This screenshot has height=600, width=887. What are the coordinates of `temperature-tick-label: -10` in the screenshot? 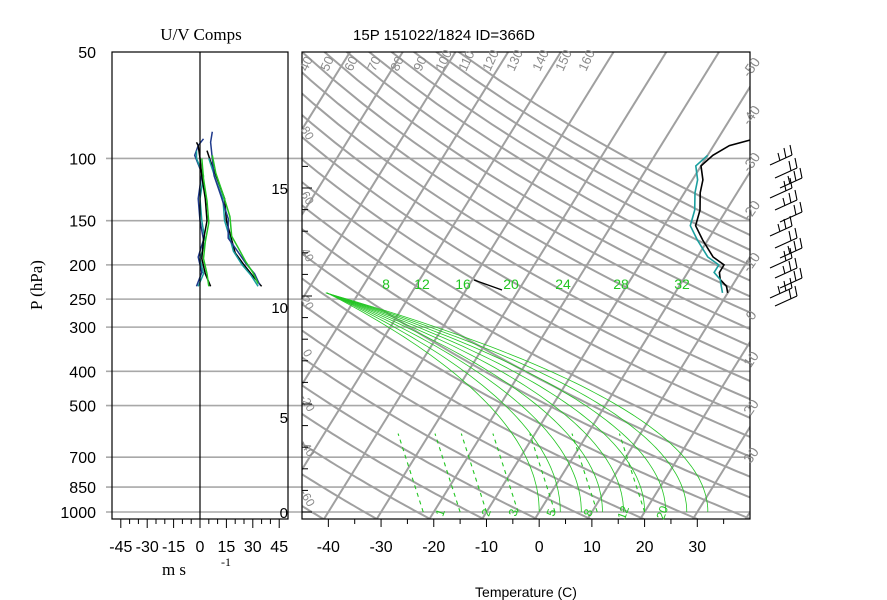 It's located at (486, 547).